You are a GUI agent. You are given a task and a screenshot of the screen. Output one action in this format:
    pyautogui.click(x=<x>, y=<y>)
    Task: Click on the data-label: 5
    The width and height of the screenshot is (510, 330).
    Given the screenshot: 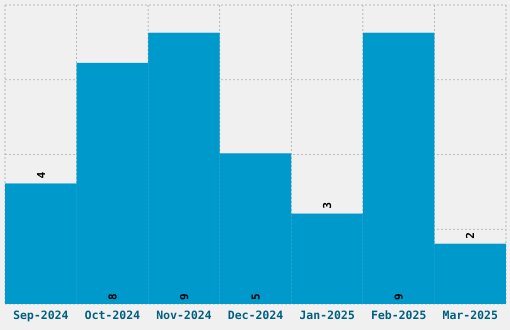 What is the action you would take?
    pyautogui.click(x=256, y=296)
    